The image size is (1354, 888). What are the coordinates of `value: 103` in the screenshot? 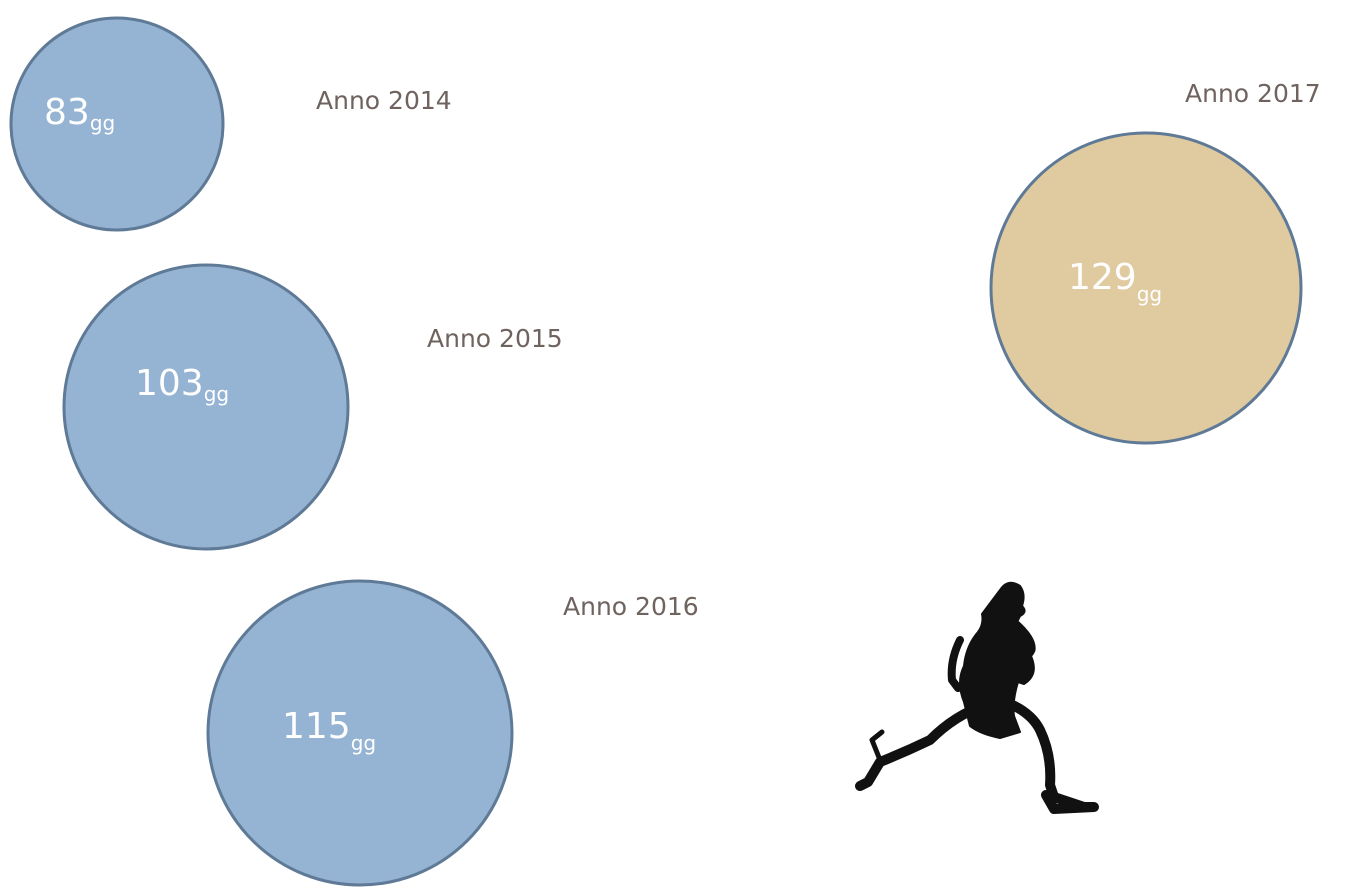 It's located at (169, 383).